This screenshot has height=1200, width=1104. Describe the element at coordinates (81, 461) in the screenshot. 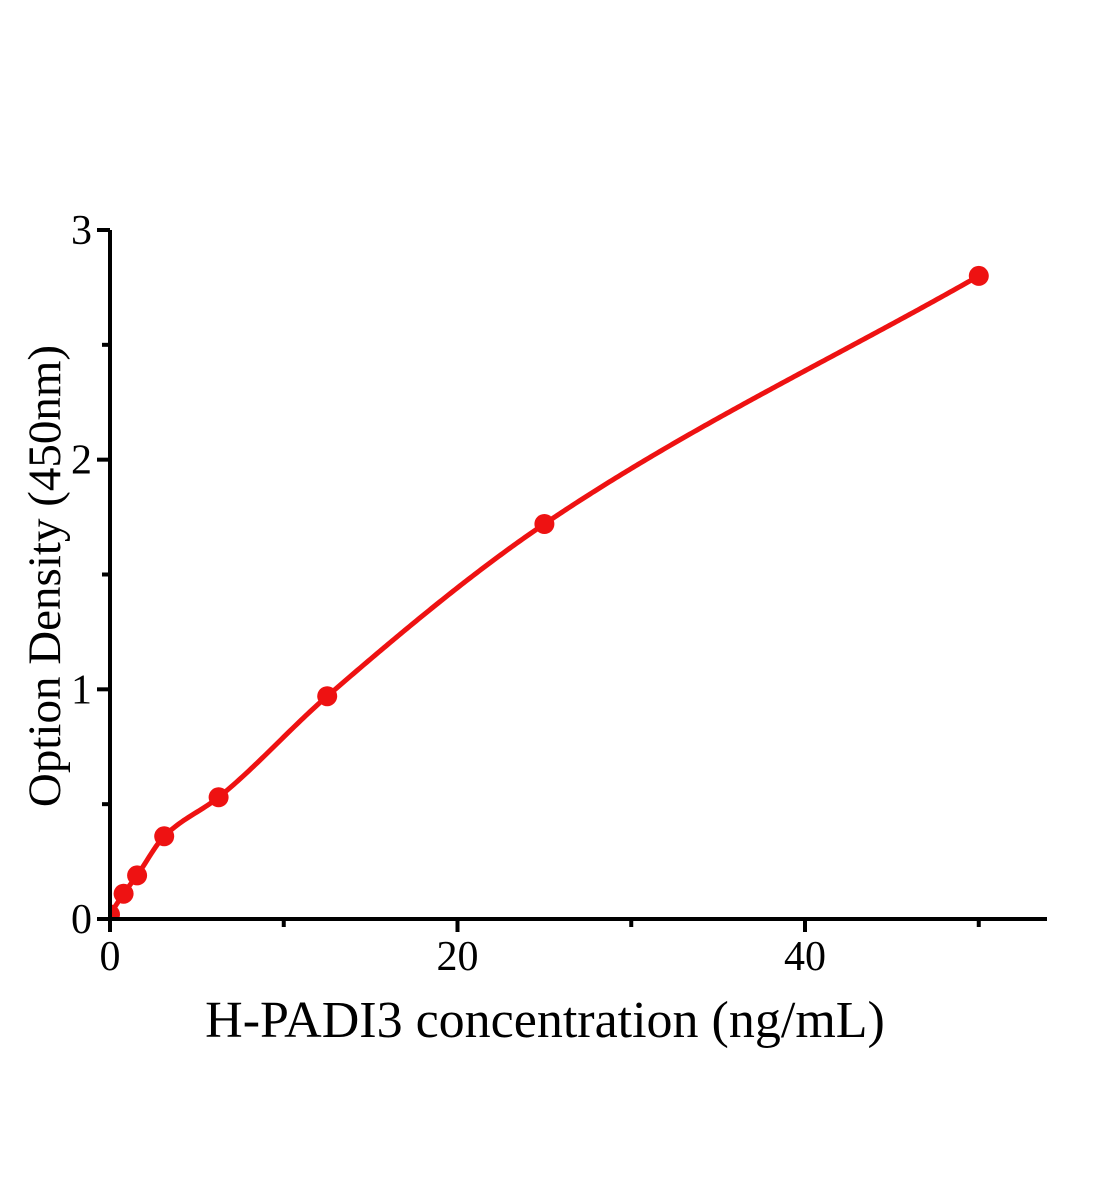

I see `y-tick-label: 2` at that location.